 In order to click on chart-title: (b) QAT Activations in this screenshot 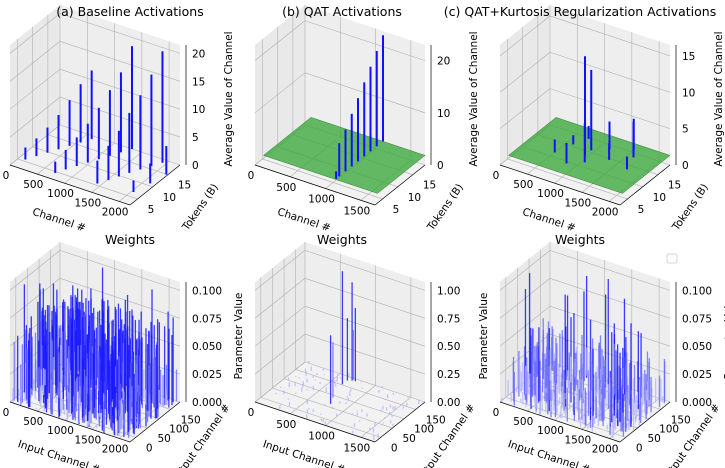, I will do `click(342, 11)`.